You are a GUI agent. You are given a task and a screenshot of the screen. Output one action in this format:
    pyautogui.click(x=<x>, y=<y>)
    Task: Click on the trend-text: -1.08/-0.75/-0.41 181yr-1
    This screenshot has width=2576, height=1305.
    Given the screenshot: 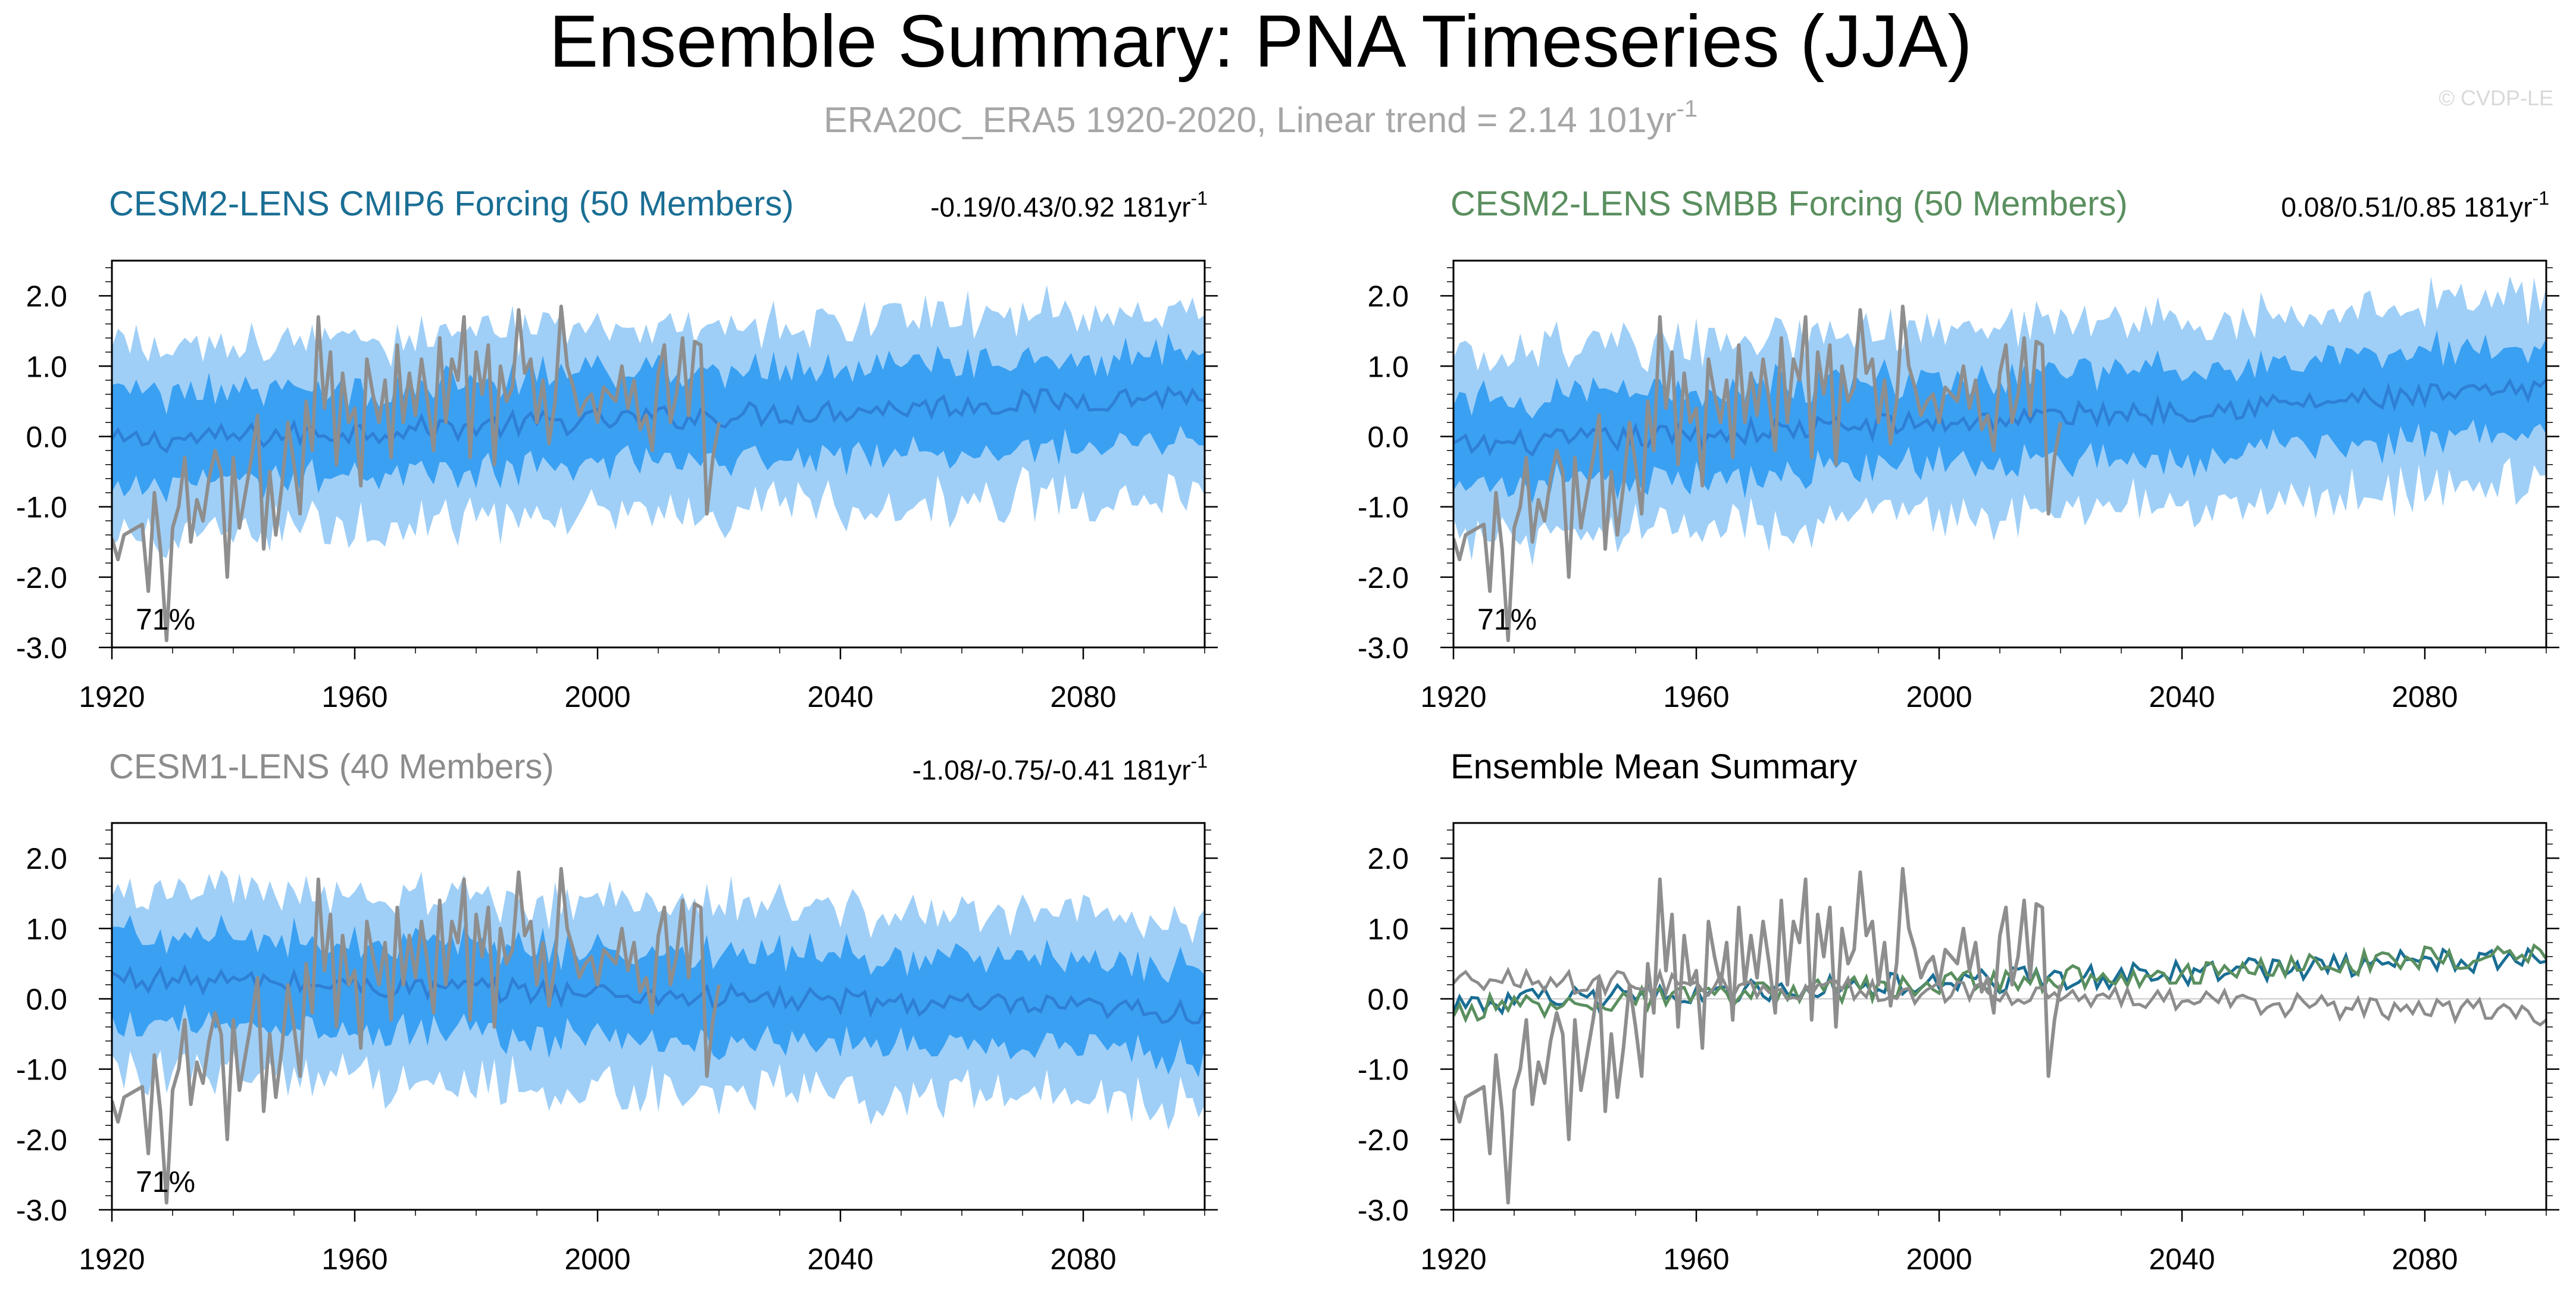 What is the action you would take?
    pyautogui.click(x=1060, y=767)
    